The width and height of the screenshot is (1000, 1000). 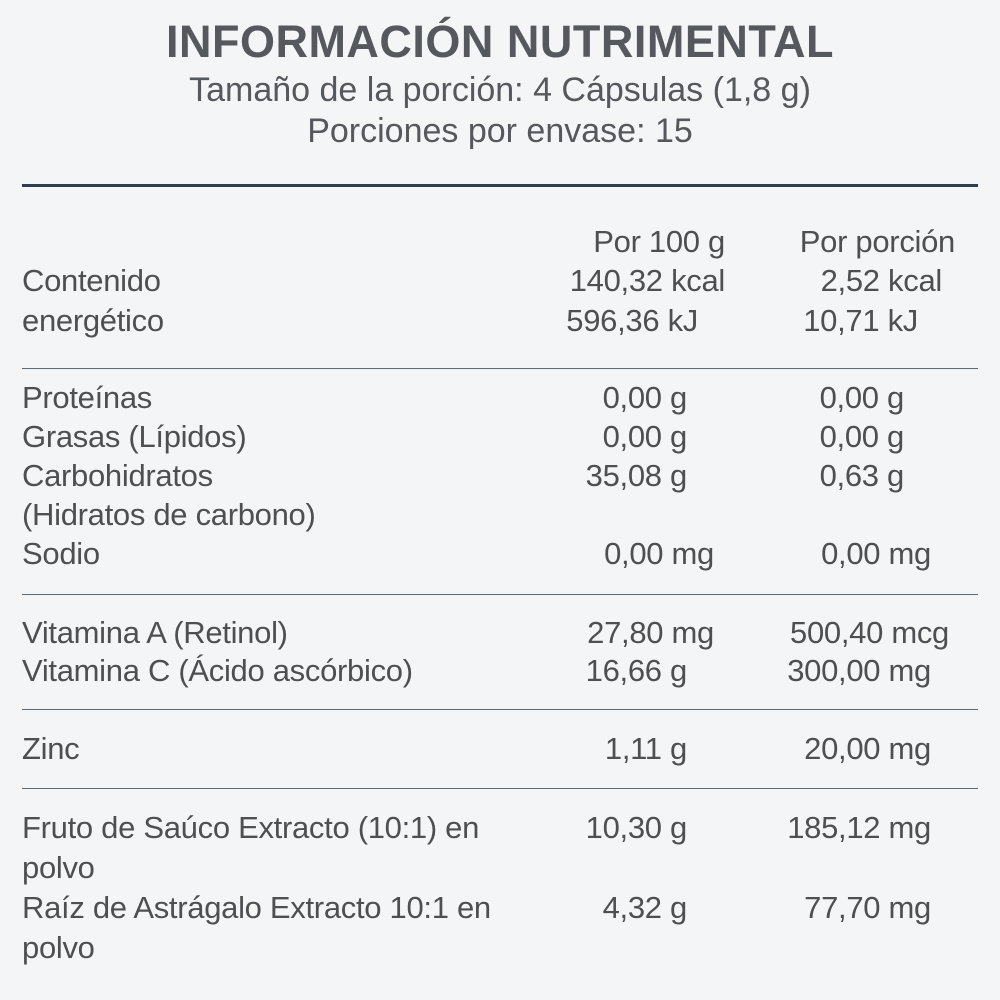 I want to click on energy-label: Contenido, so click(x=91, y=280).